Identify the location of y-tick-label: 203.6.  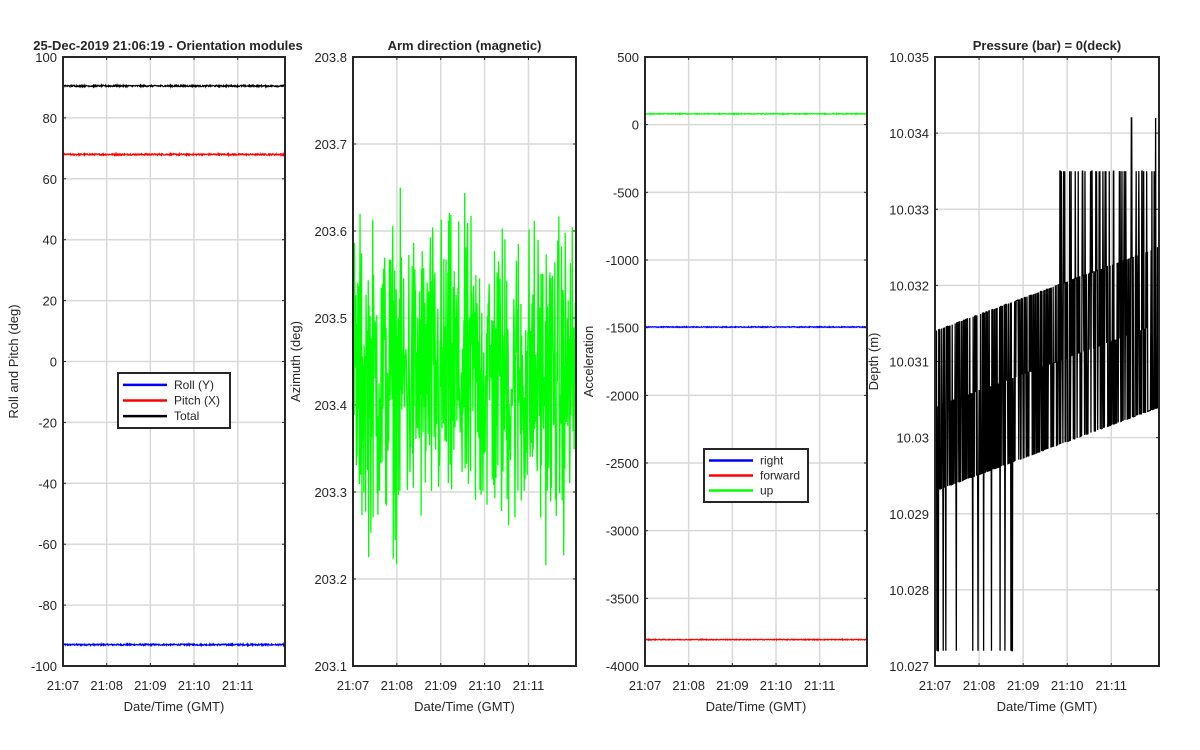
(330, 231).